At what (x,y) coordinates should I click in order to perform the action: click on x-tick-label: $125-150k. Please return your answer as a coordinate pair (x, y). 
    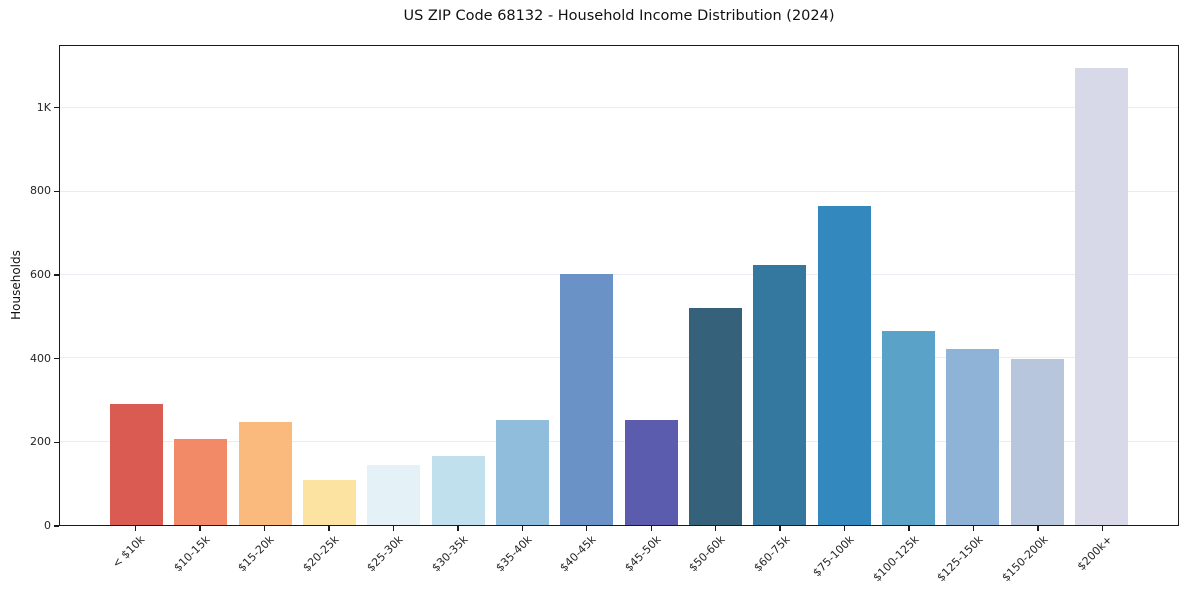
    Looking at the image, I should click on (960, 559).